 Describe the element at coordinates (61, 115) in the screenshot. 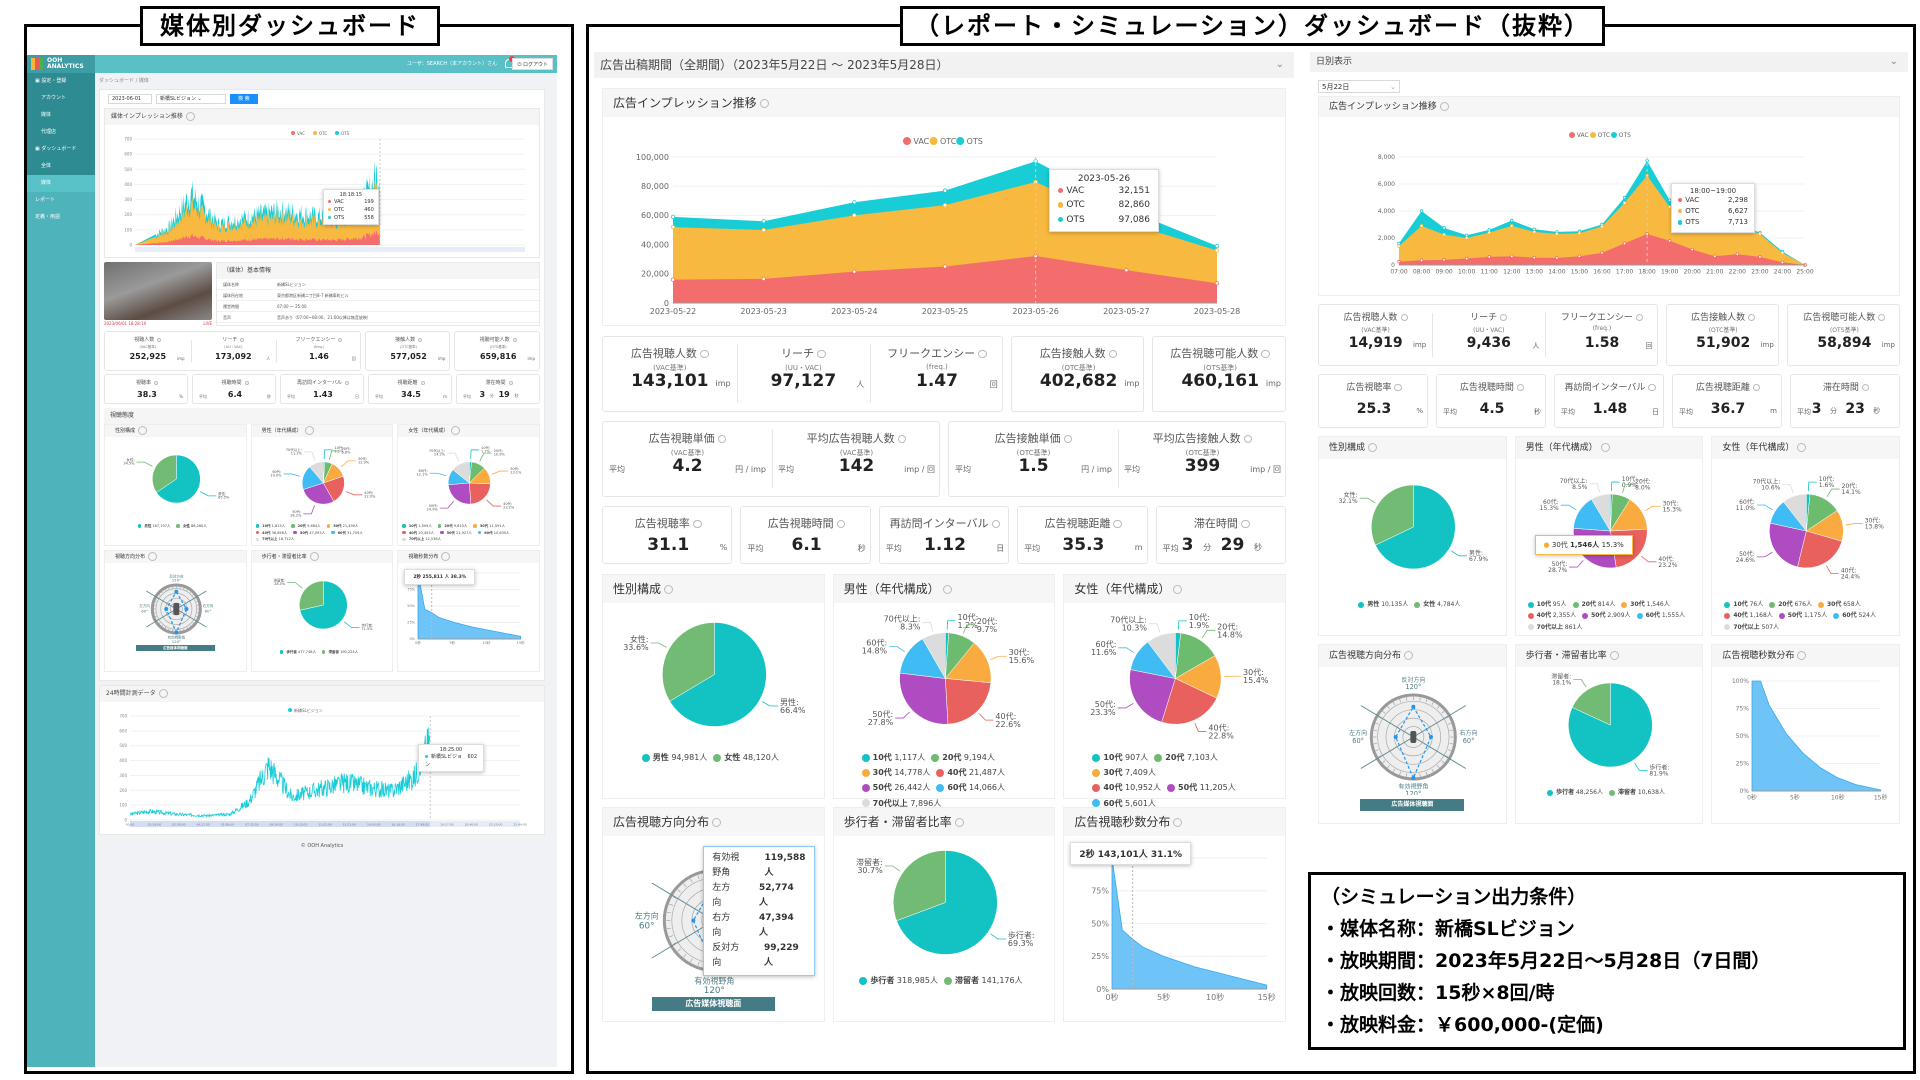

I see `sidebar-item: 媒体` at that location.